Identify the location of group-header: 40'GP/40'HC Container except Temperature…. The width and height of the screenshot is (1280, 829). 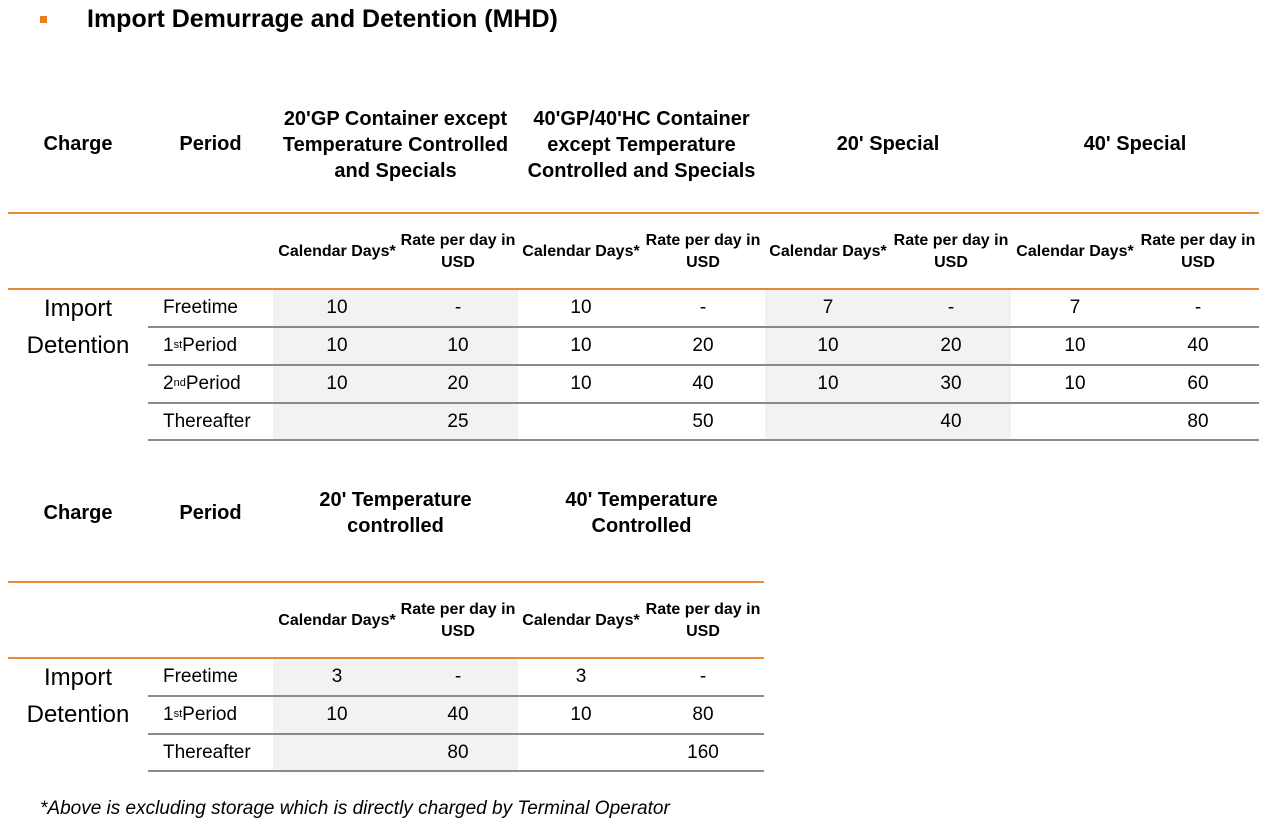
(641, 145).